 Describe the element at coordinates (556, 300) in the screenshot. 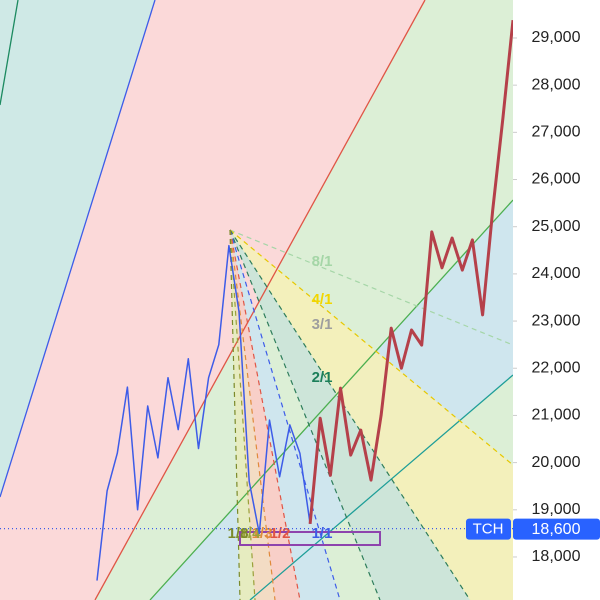

I see `price-axis` at that location.